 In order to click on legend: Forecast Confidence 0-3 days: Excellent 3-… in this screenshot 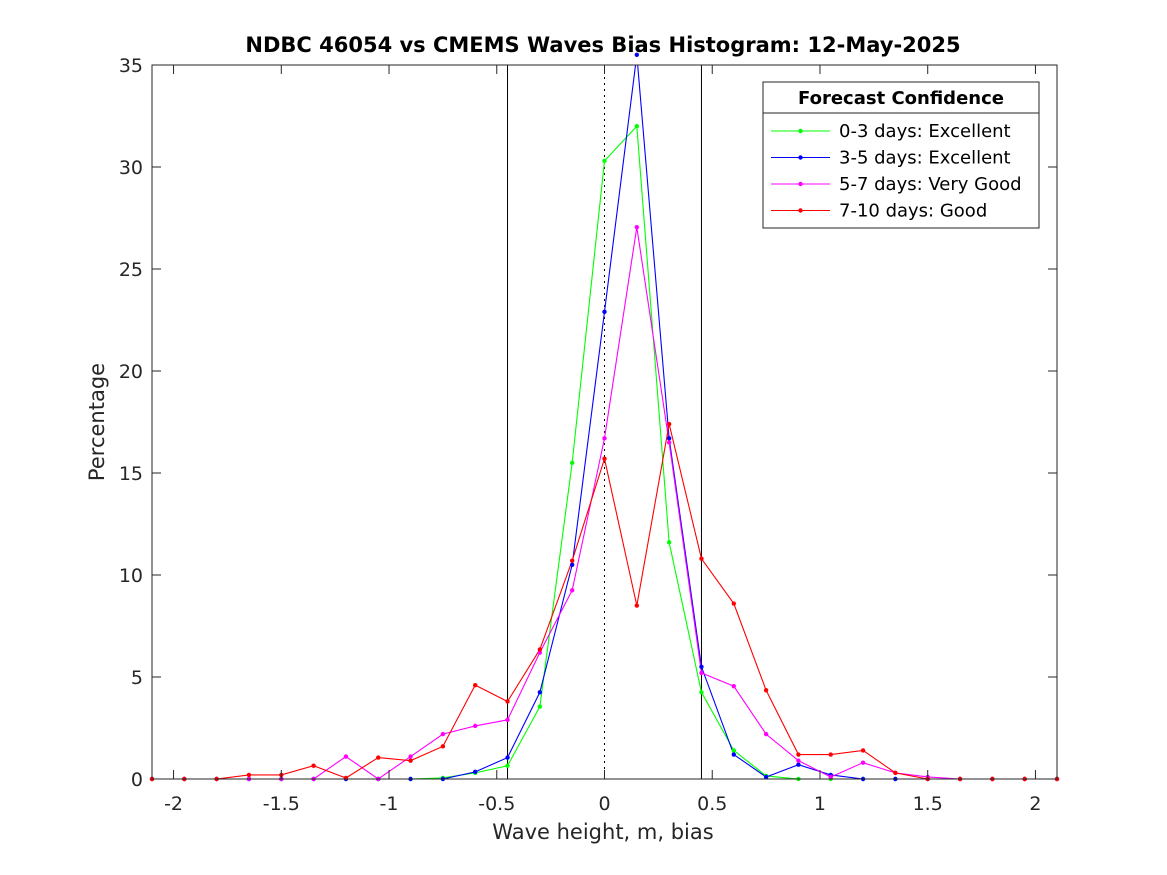, I will do `click(901, 155)`.